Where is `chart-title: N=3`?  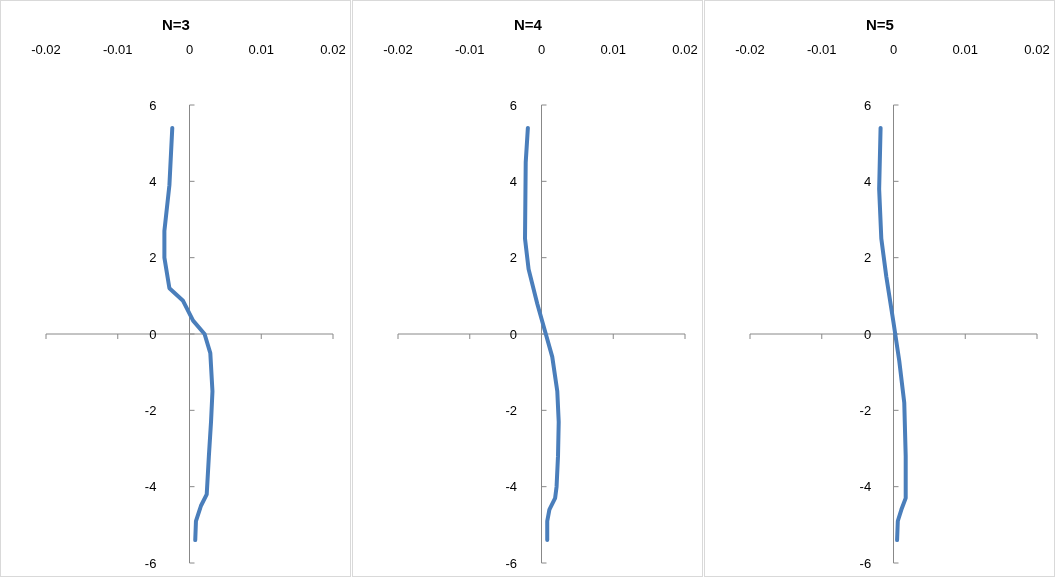 chart-title: N=3 is located at coordinates (176, 24).